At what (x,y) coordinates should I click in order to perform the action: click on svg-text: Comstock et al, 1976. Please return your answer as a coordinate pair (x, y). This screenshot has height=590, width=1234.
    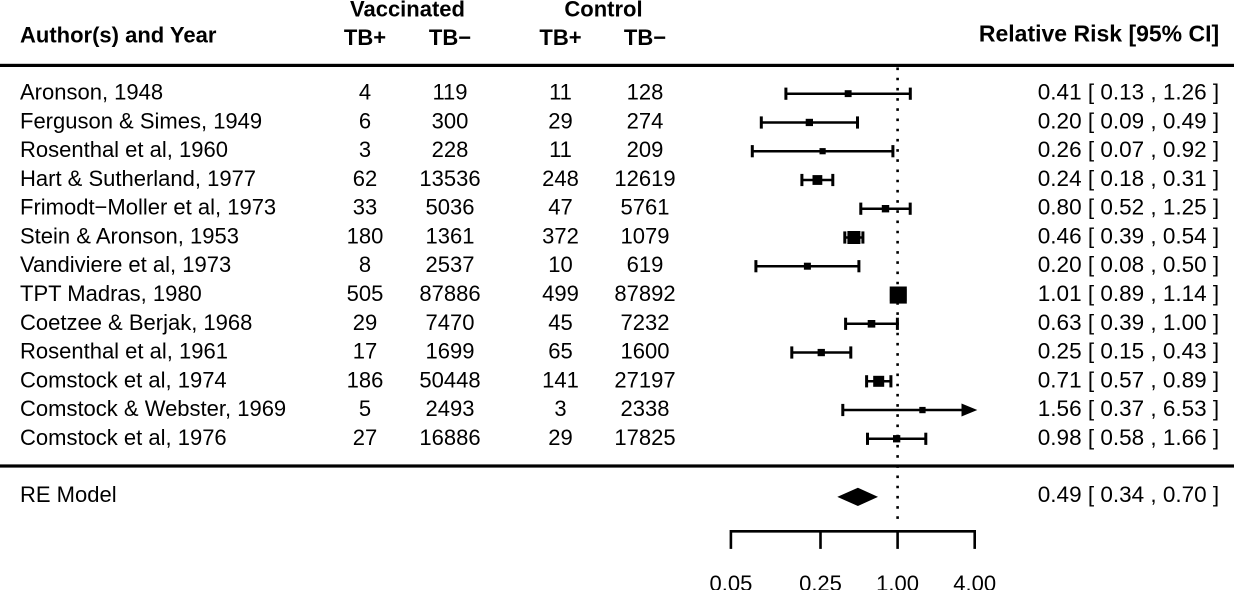
    Looking at the image, I should click on (123, 437).